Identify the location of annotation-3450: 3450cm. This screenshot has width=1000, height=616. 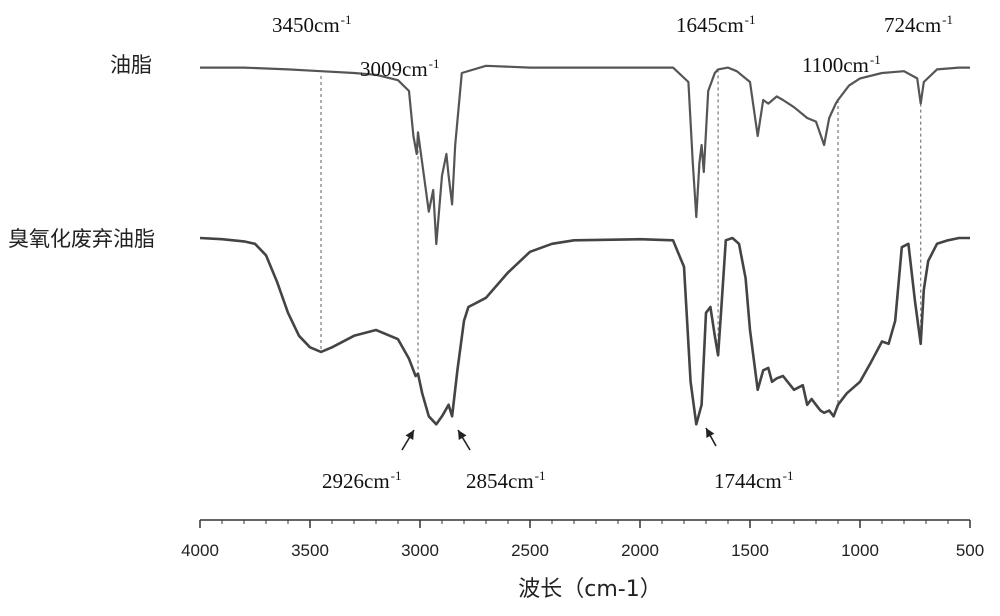
(306, 25).